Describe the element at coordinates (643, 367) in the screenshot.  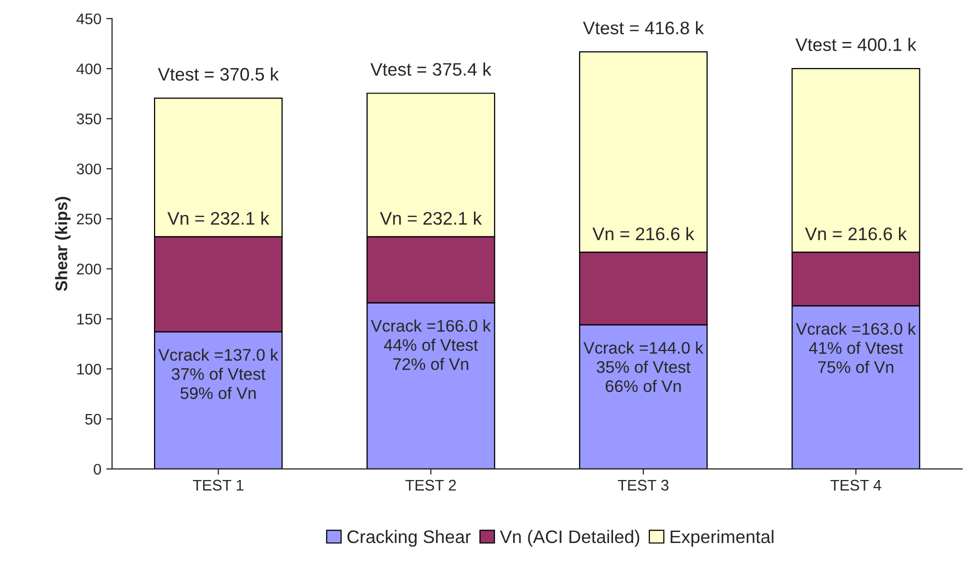
I see `annotation: Vcrack =144.0 k 35% of Vtest 66% of Vn` at that location.